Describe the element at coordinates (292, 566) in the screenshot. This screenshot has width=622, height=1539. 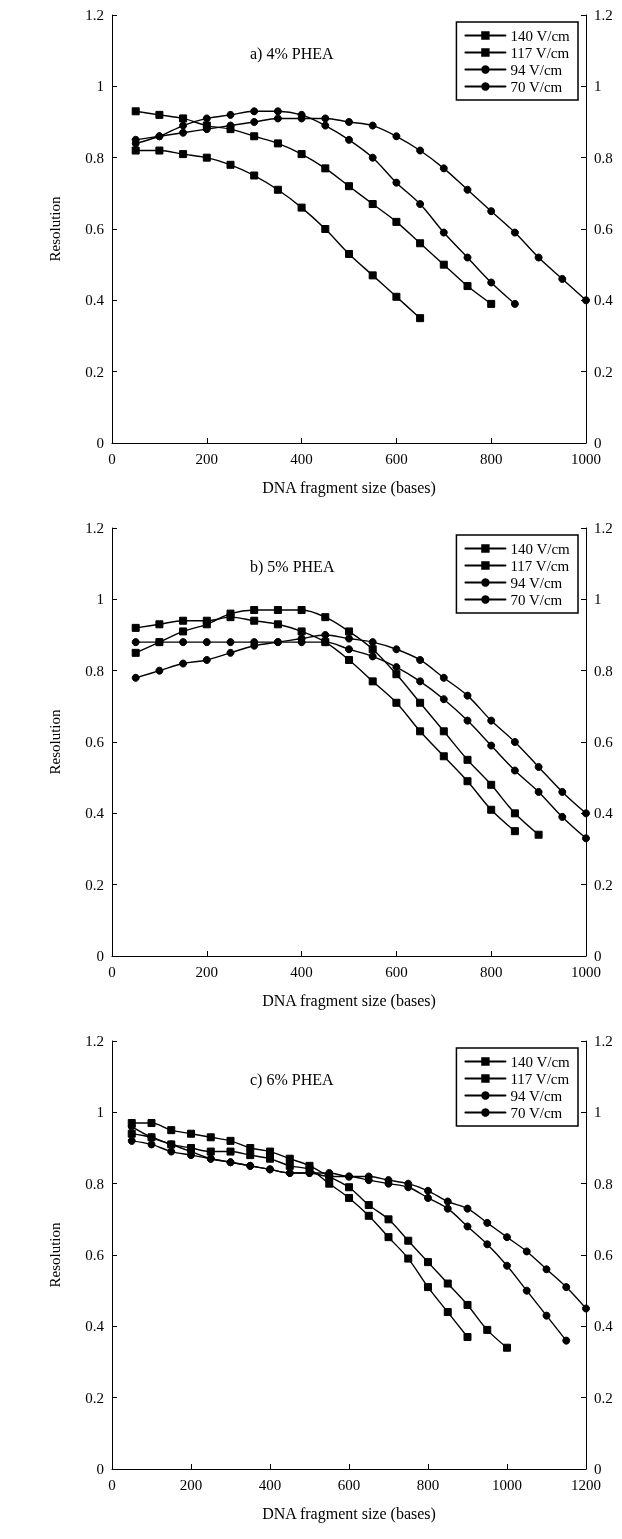
I see `text: b) 5% PHEA` at that location.